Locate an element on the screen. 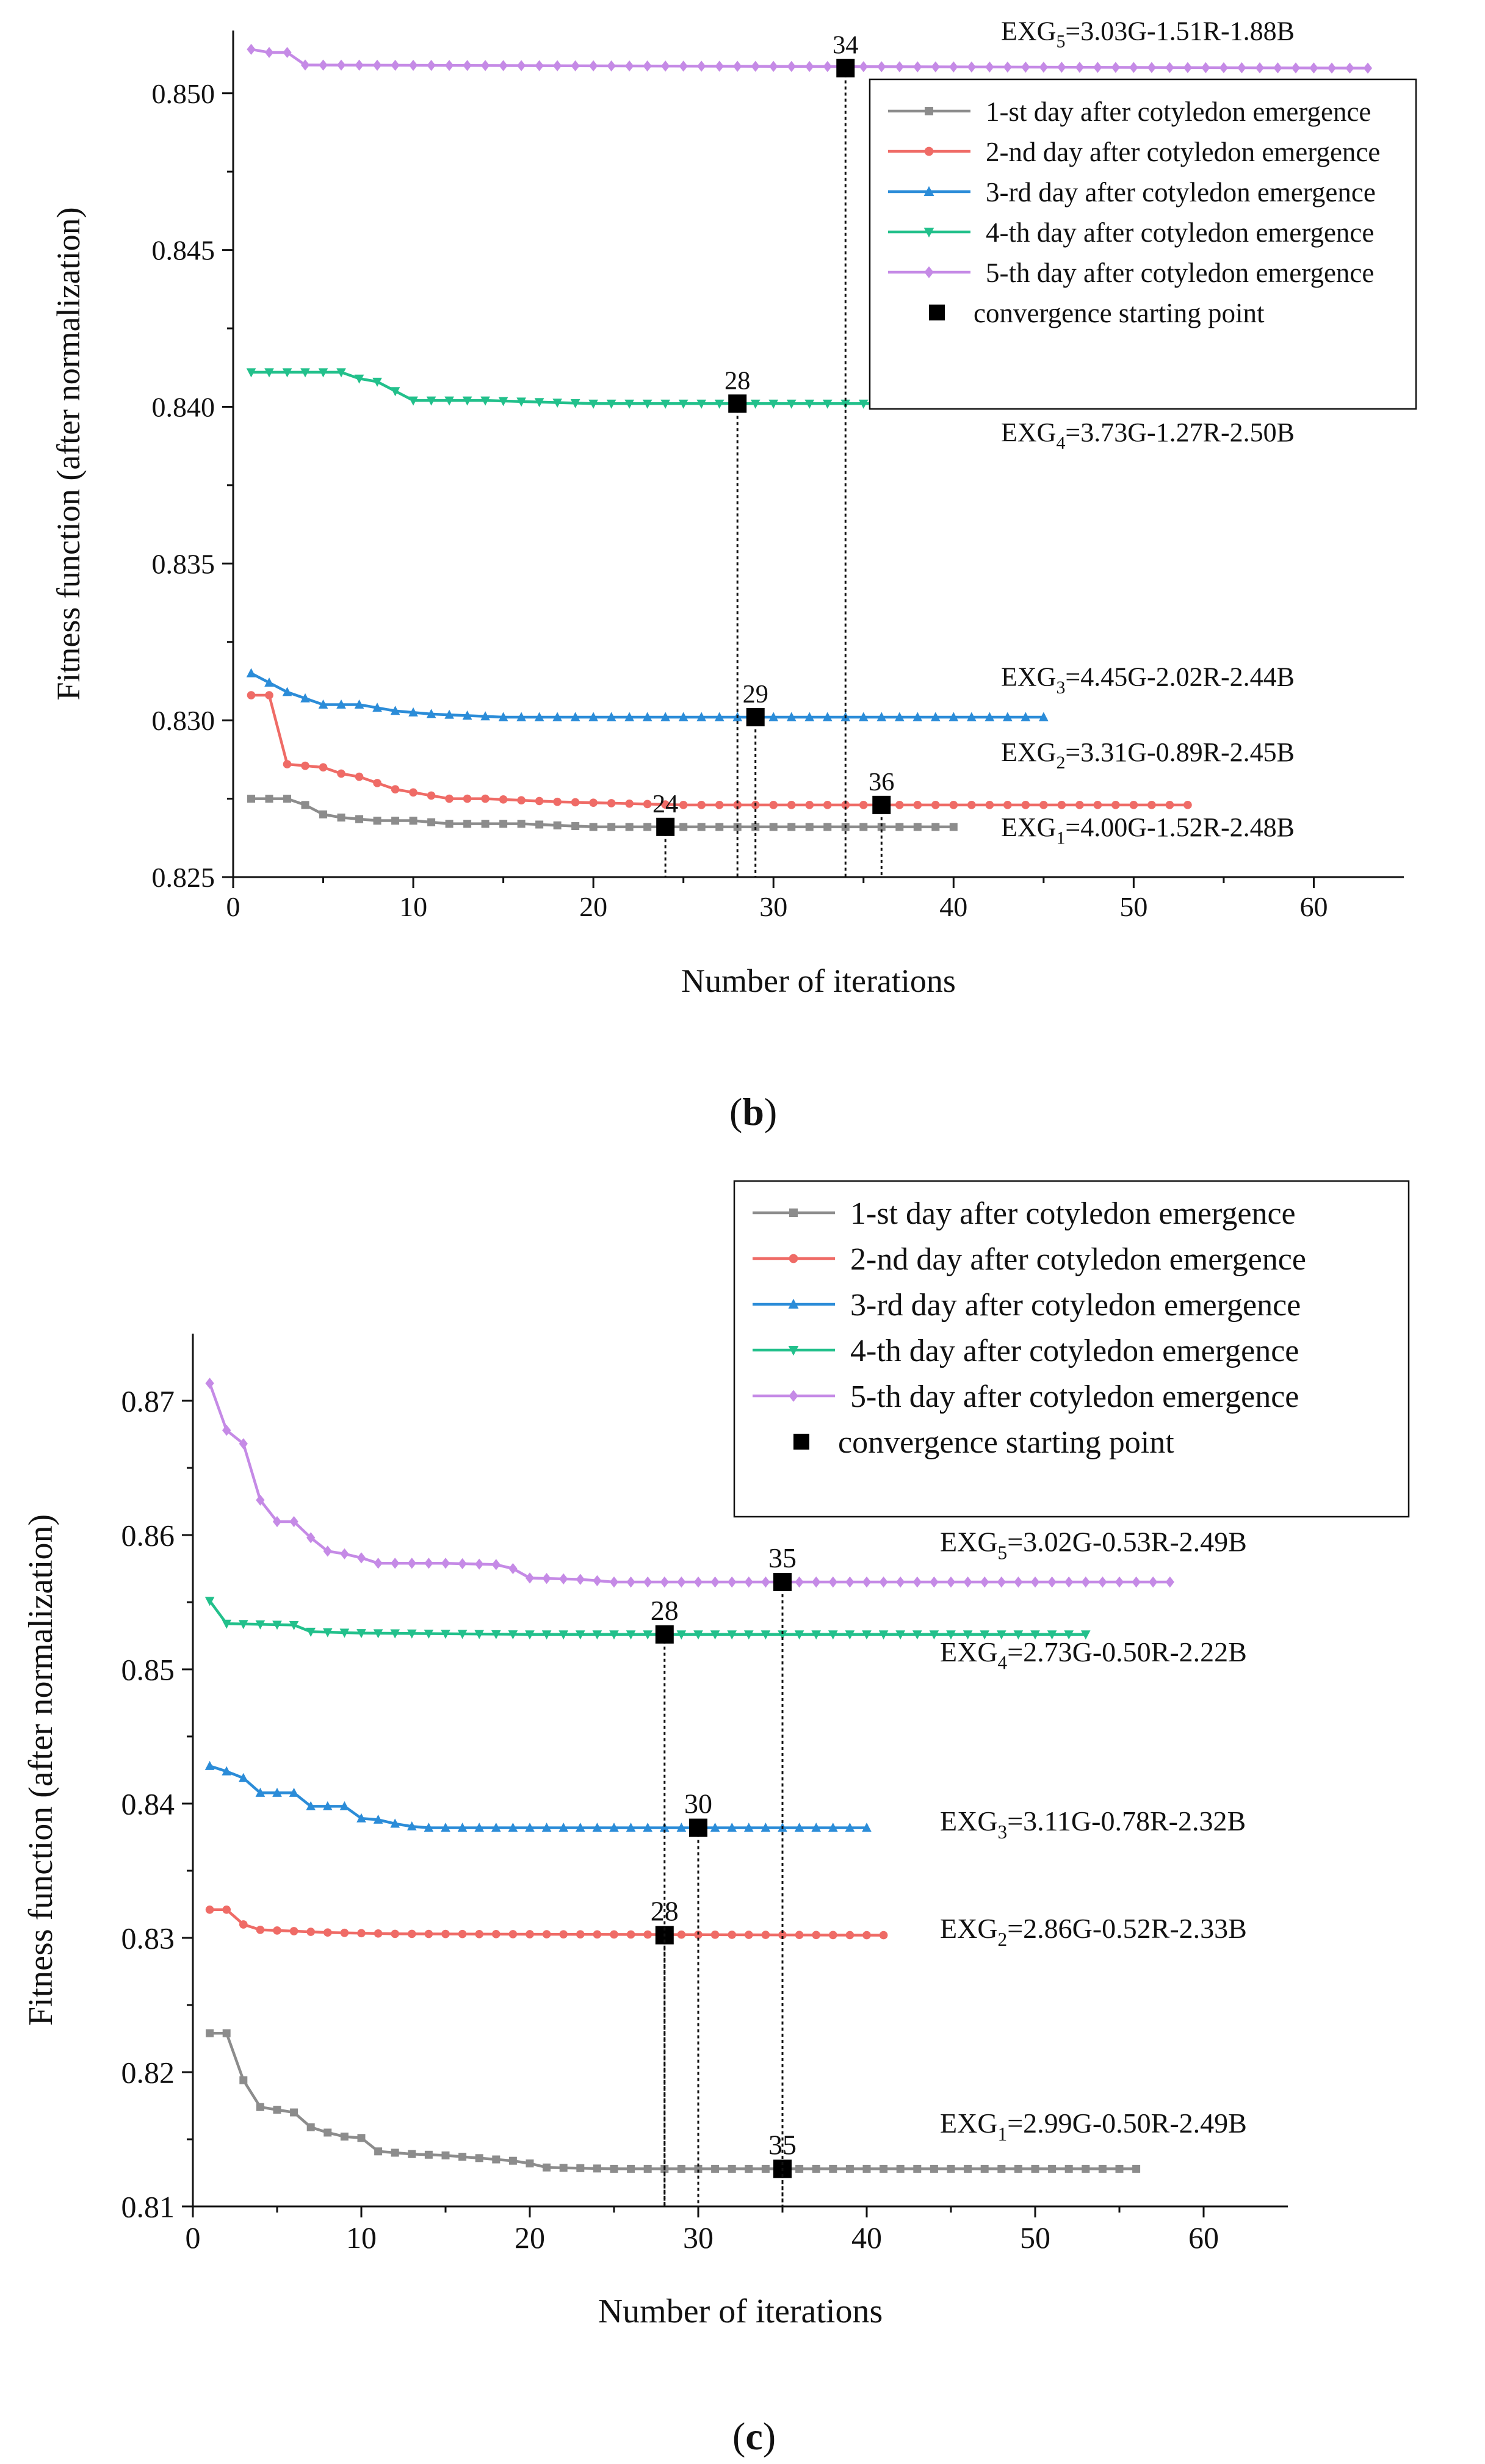  legend-swatch-marker is located at coordinates (793, 1351).